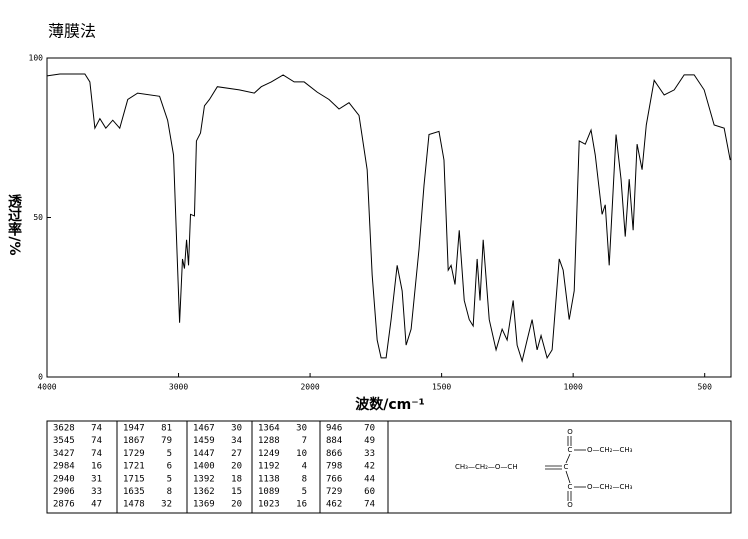 The width and height of the screenshot is (748, 539). I want to click on peak-transmittance: 47, so click(96, 505).